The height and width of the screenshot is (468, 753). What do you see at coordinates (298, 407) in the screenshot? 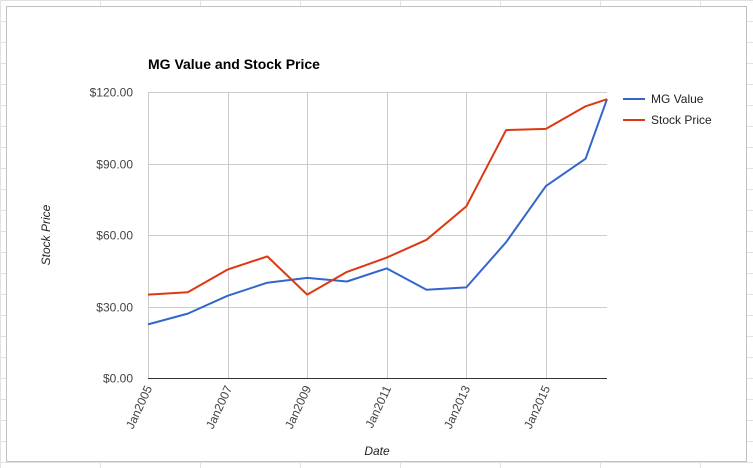
I see `x-tick-label: Jan2009` at bounding box center [298, 407].